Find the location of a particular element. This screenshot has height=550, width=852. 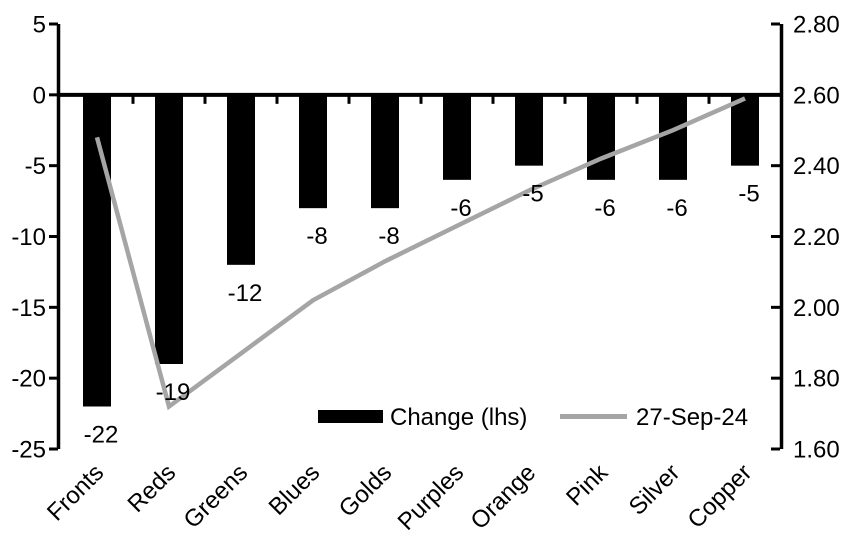

bar-silver is located at coordinates (673, 137).